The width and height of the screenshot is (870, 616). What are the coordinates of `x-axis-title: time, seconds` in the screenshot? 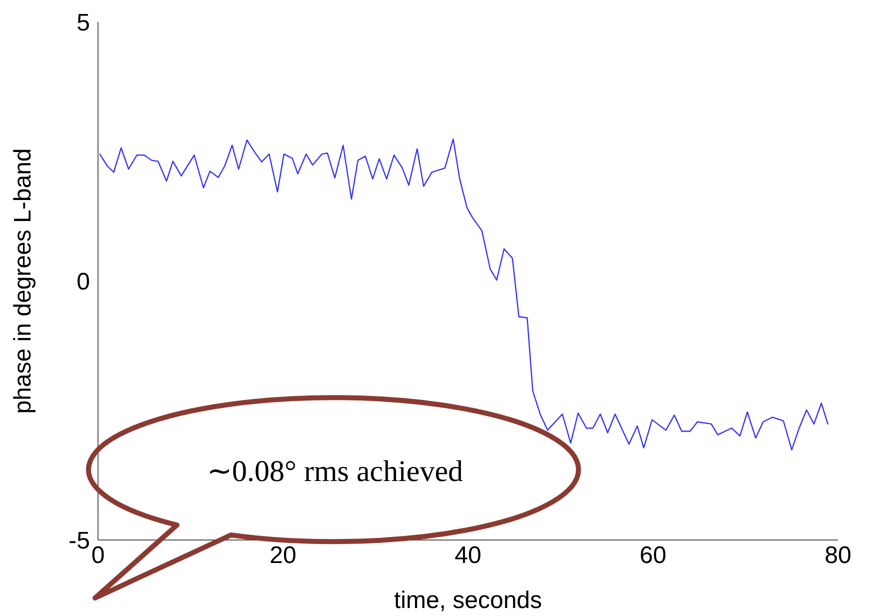 It's located at (468, 600).